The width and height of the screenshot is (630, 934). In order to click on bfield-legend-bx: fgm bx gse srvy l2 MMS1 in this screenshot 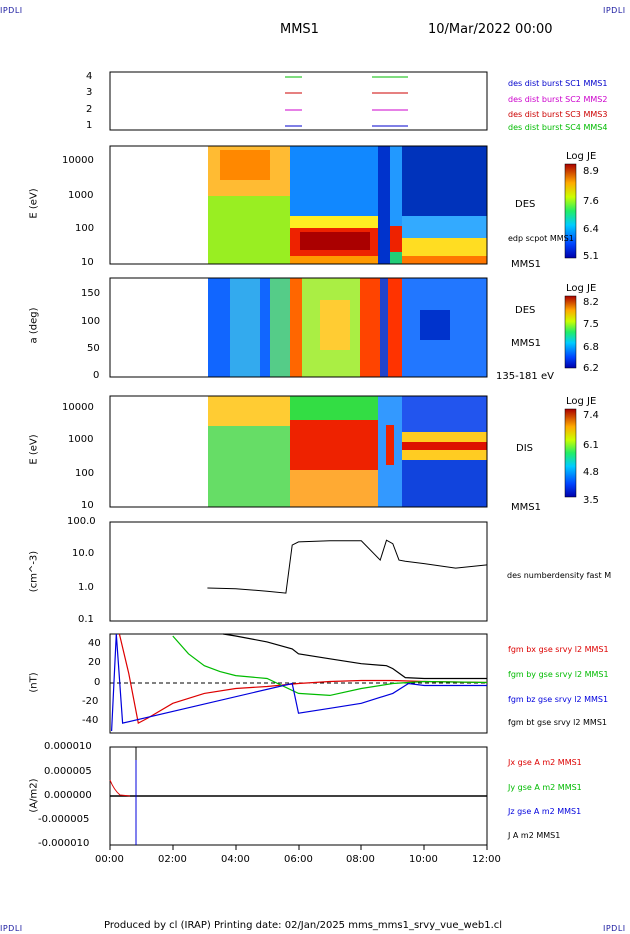, I will do `click(558, 649)`.